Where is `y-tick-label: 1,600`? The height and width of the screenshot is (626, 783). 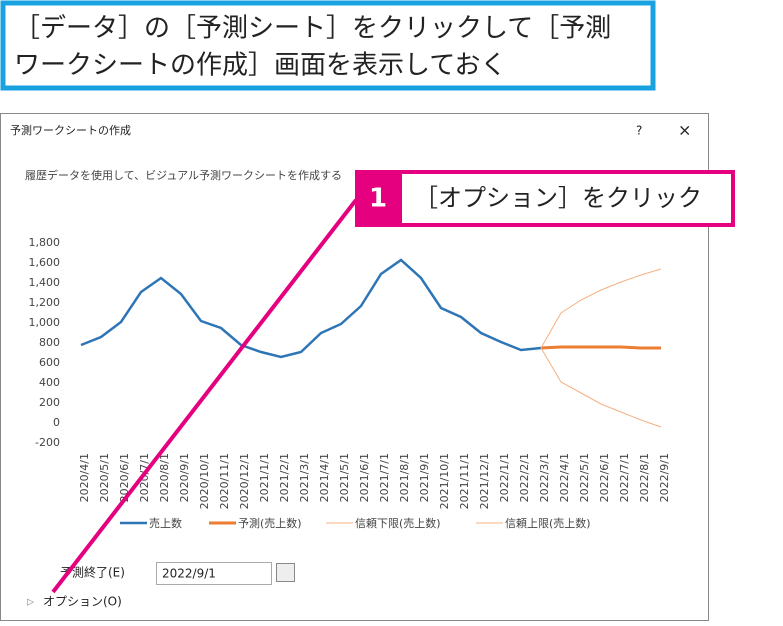 y-tick-label: 1,600 is located at coordinates (45, 262).